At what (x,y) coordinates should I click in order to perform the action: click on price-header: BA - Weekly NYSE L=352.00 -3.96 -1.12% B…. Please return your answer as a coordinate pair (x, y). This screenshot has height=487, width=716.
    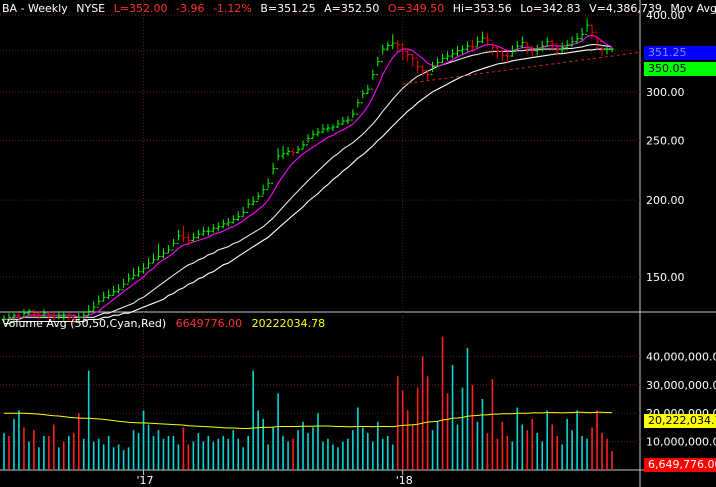
    Looking at the image, I should click on (359, 8).